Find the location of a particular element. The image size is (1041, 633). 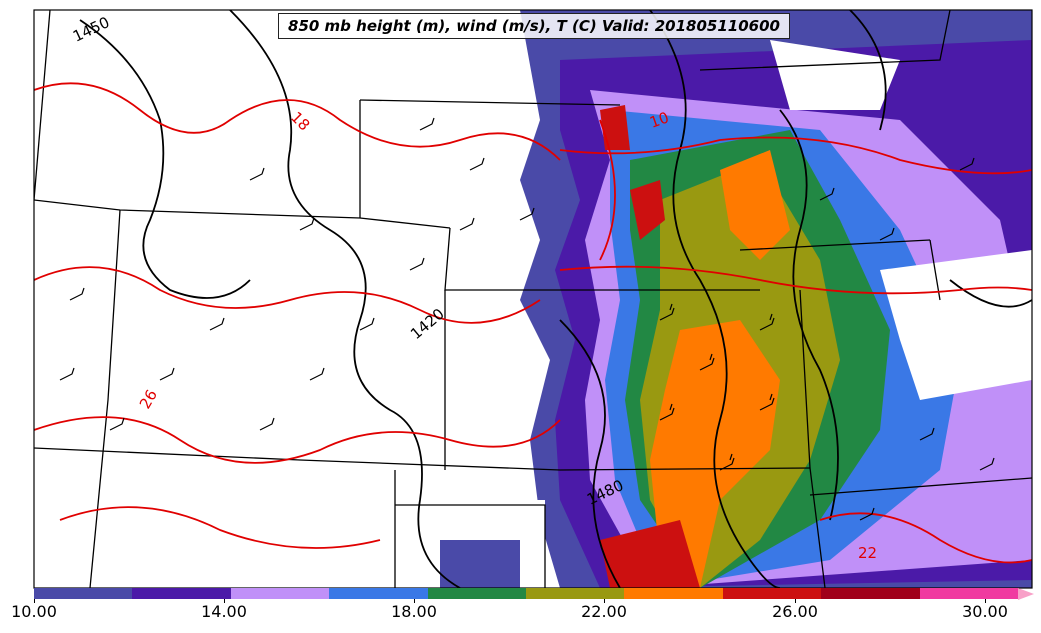

colorbar-label: 10.00 is located at coordinates (34, 611).